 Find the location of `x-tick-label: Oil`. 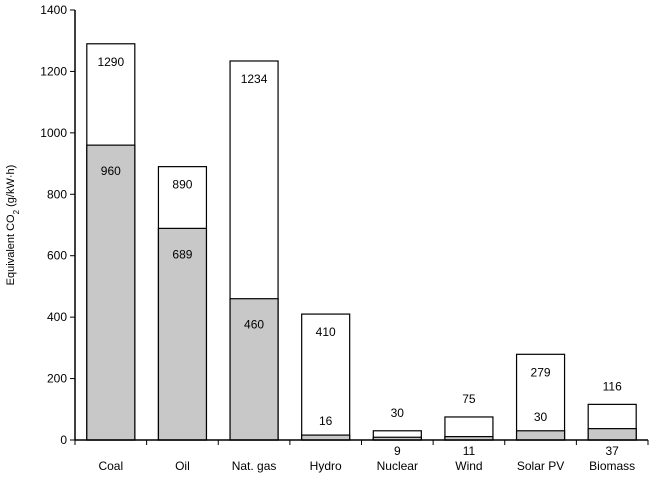

x-tick-label: Oil is located at coordinates (182, 466).